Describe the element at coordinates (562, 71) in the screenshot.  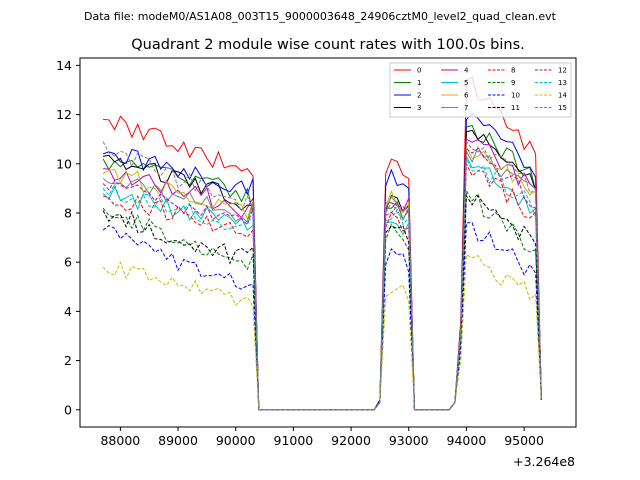
I see `legend-label-12: 12` at that location.